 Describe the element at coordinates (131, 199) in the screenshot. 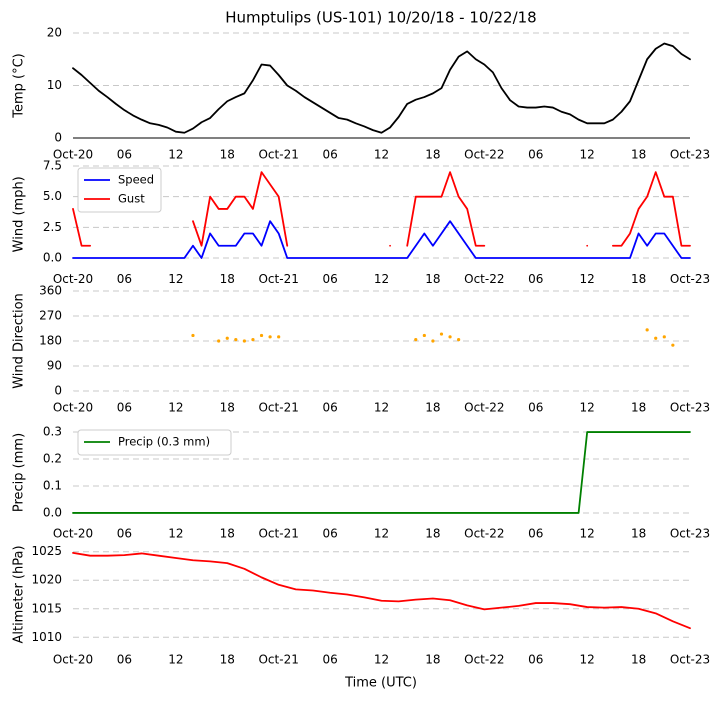

I see `legend-label: Gust` at that location.